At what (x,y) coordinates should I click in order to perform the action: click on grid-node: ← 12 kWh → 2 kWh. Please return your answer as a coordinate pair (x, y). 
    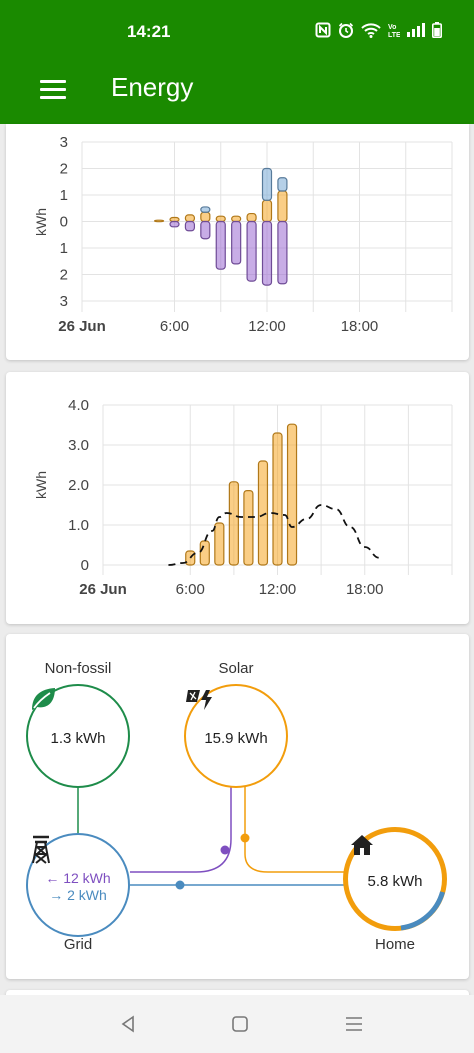
    Looking at the image, I should click on (78, 885).